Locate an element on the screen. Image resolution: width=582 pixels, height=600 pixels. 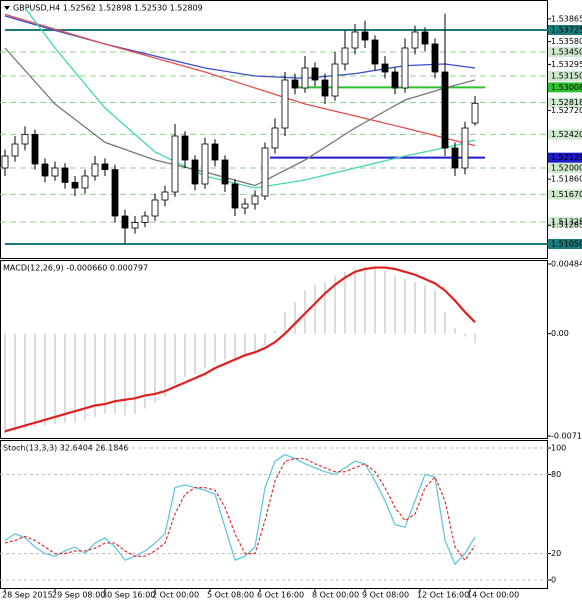
x-tick-label: 29 Sep 08:00 is located at coordinates (78, 595).